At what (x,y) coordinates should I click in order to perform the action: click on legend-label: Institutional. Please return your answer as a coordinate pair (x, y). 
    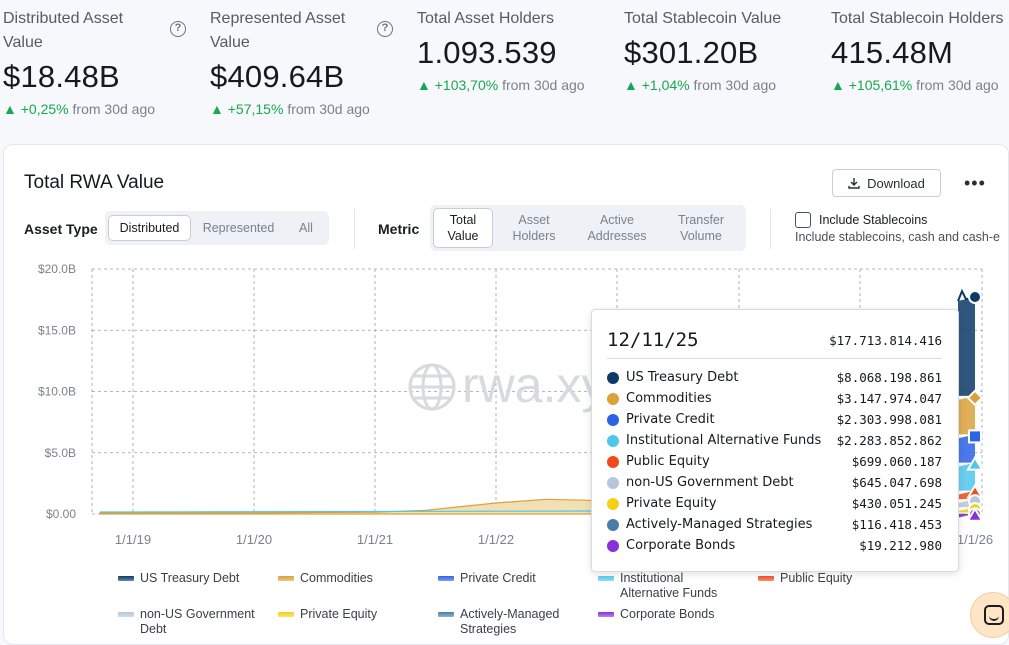
    Looking at the image, I should click on (652, 578).